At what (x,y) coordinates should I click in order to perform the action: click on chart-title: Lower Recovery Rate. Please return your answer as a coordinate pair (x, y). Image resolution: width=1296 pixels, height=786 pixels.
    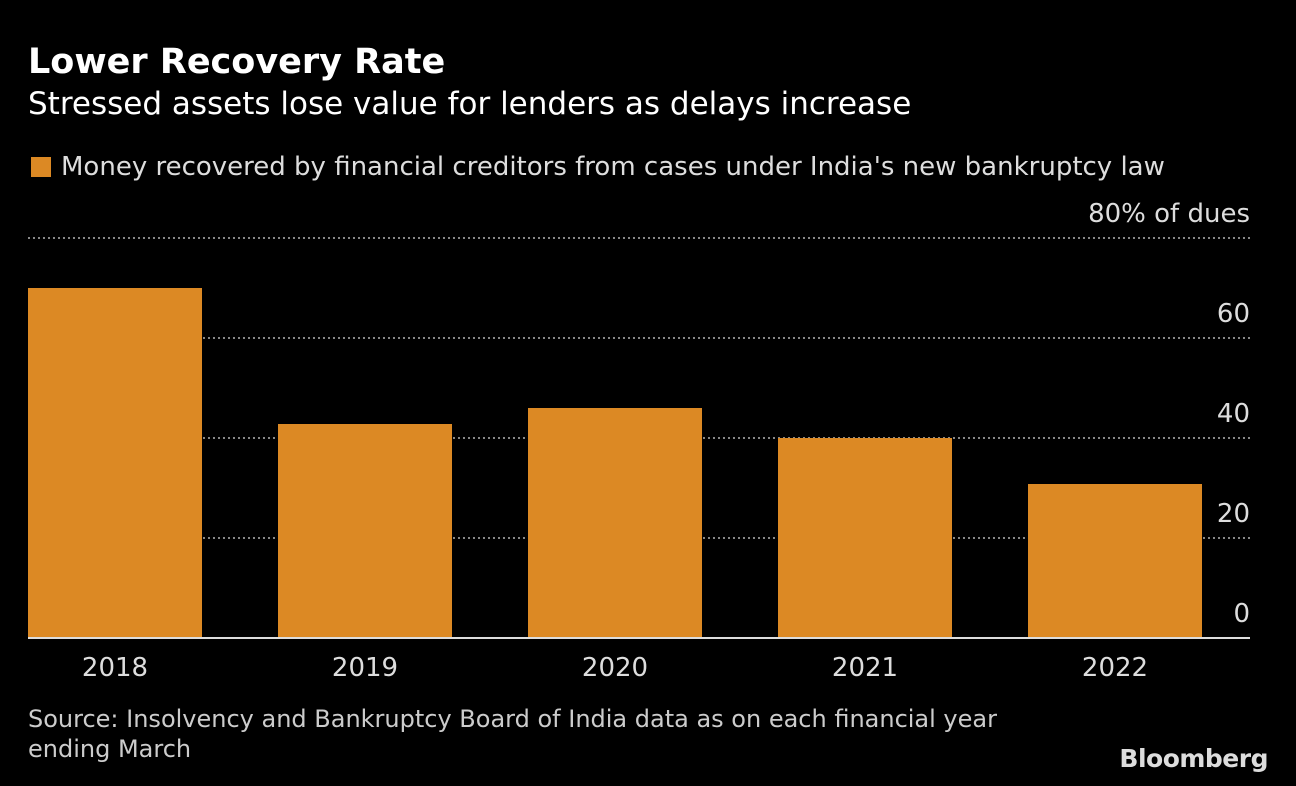
    Looking at the image, I should click on (237, 62).